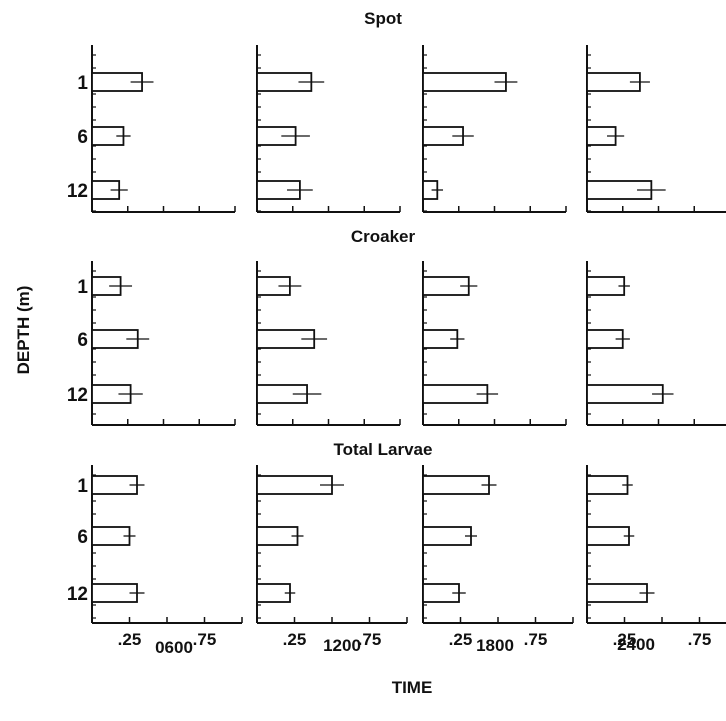 Image resolution: width=726 pixels, height=721 pixels. What do you see at coordinates (495, 645) in the screenshot?
I see `time-label-1800: 1800` at bounding box center [495, 645].